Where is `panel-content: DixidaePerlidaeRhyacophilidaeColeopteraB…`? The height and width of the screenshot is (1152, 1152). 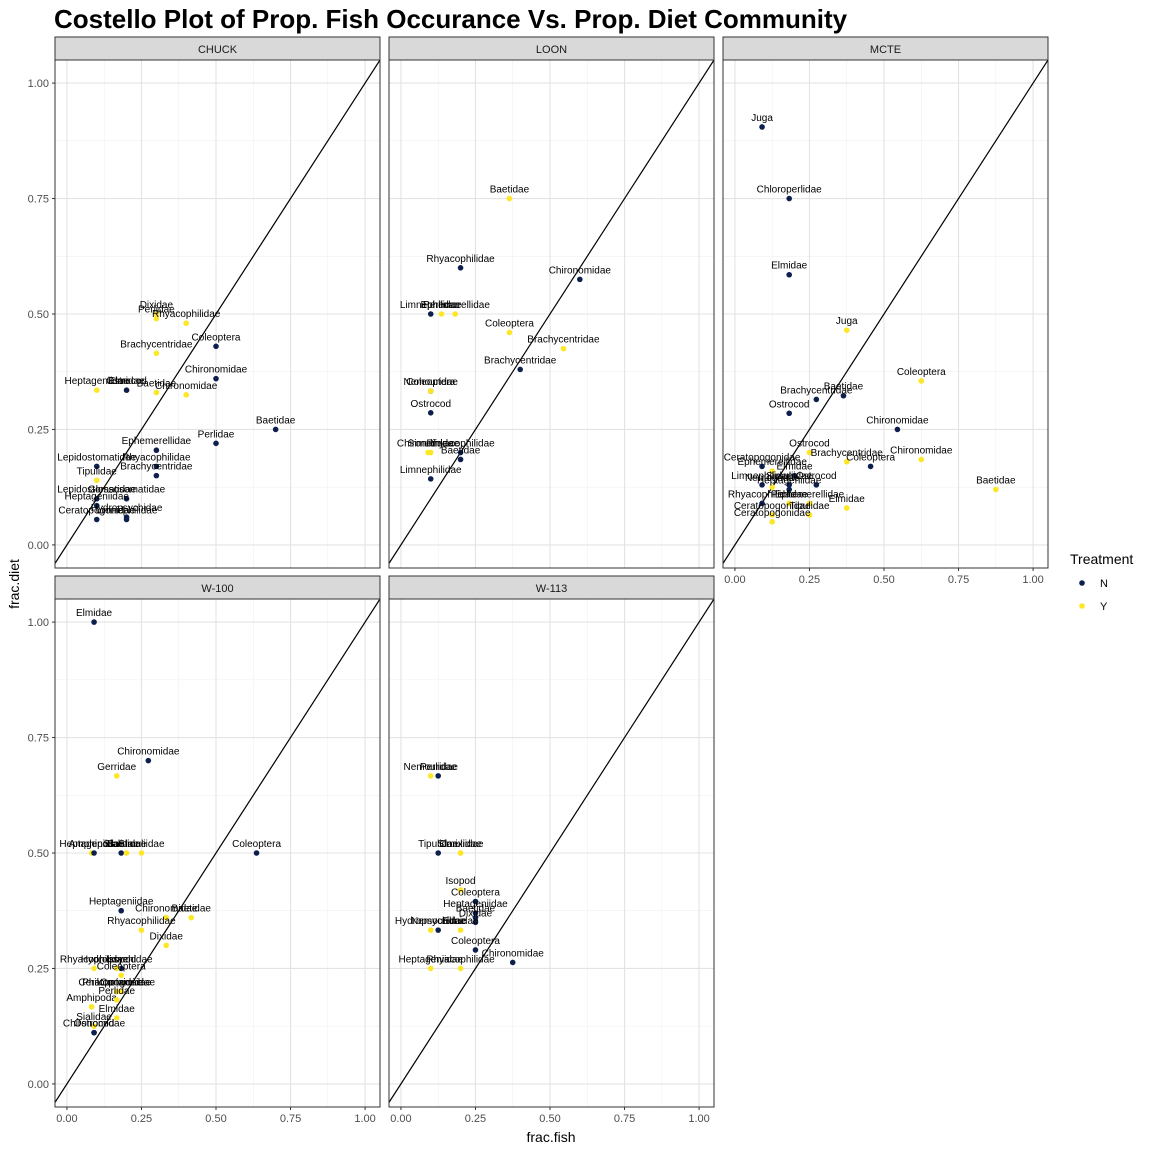
panel-content: DixidaePerlidaeRhyacophilidaeColeopteraB… is located at coordinates (217, 312).